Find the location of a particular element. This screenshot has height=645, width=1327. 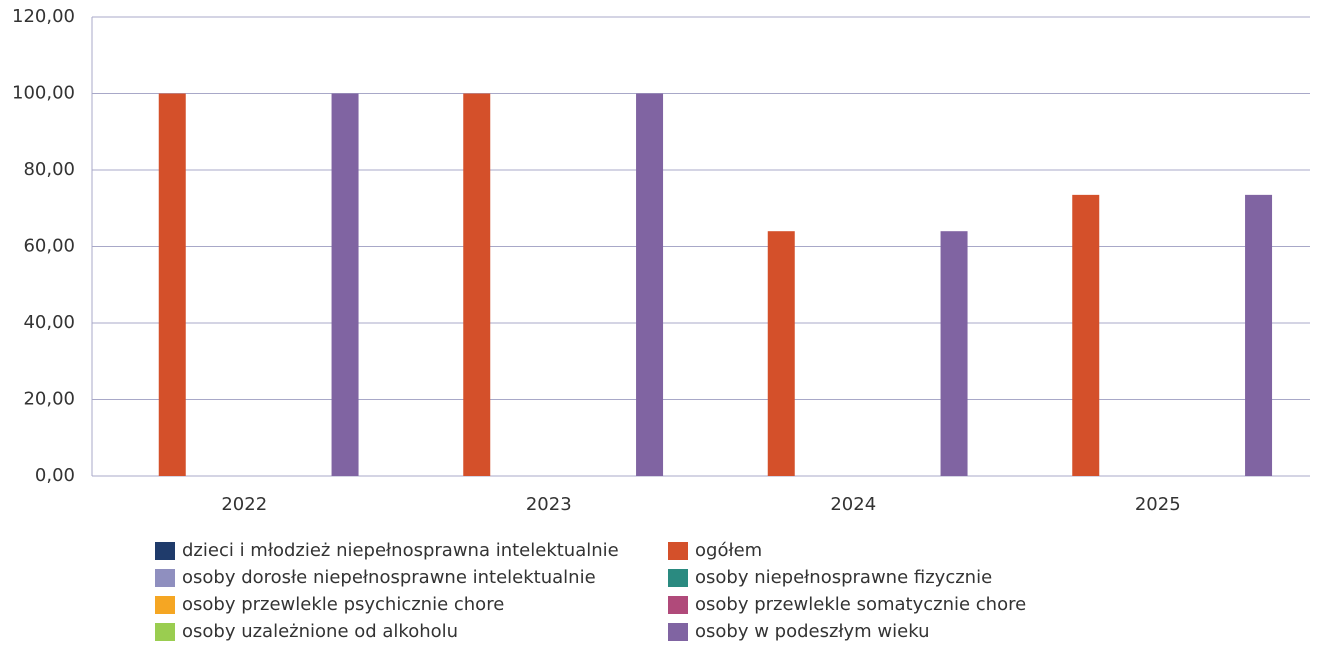

x-tick-label: 2023 is located at coordinates (549, 504).